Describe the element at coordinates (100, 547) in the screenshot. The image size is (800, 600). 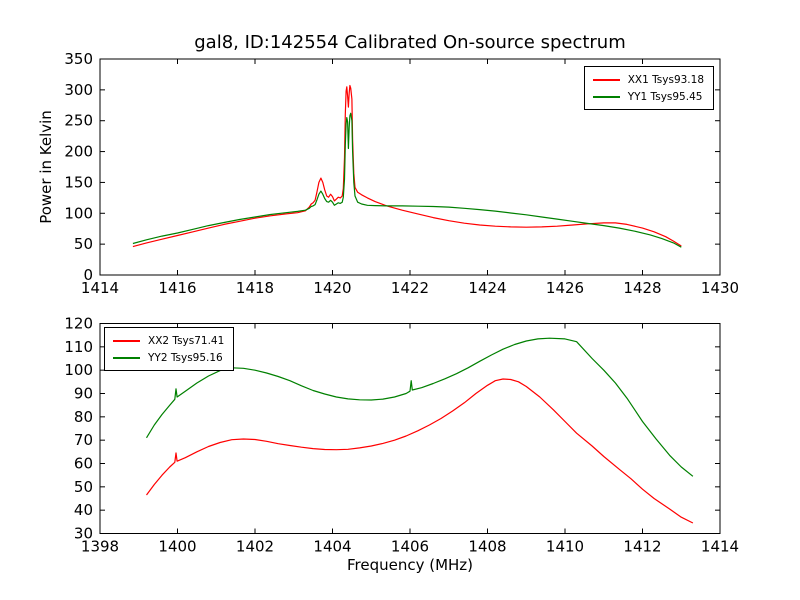
I see `x-tick-label-1398: 1398` at that location.